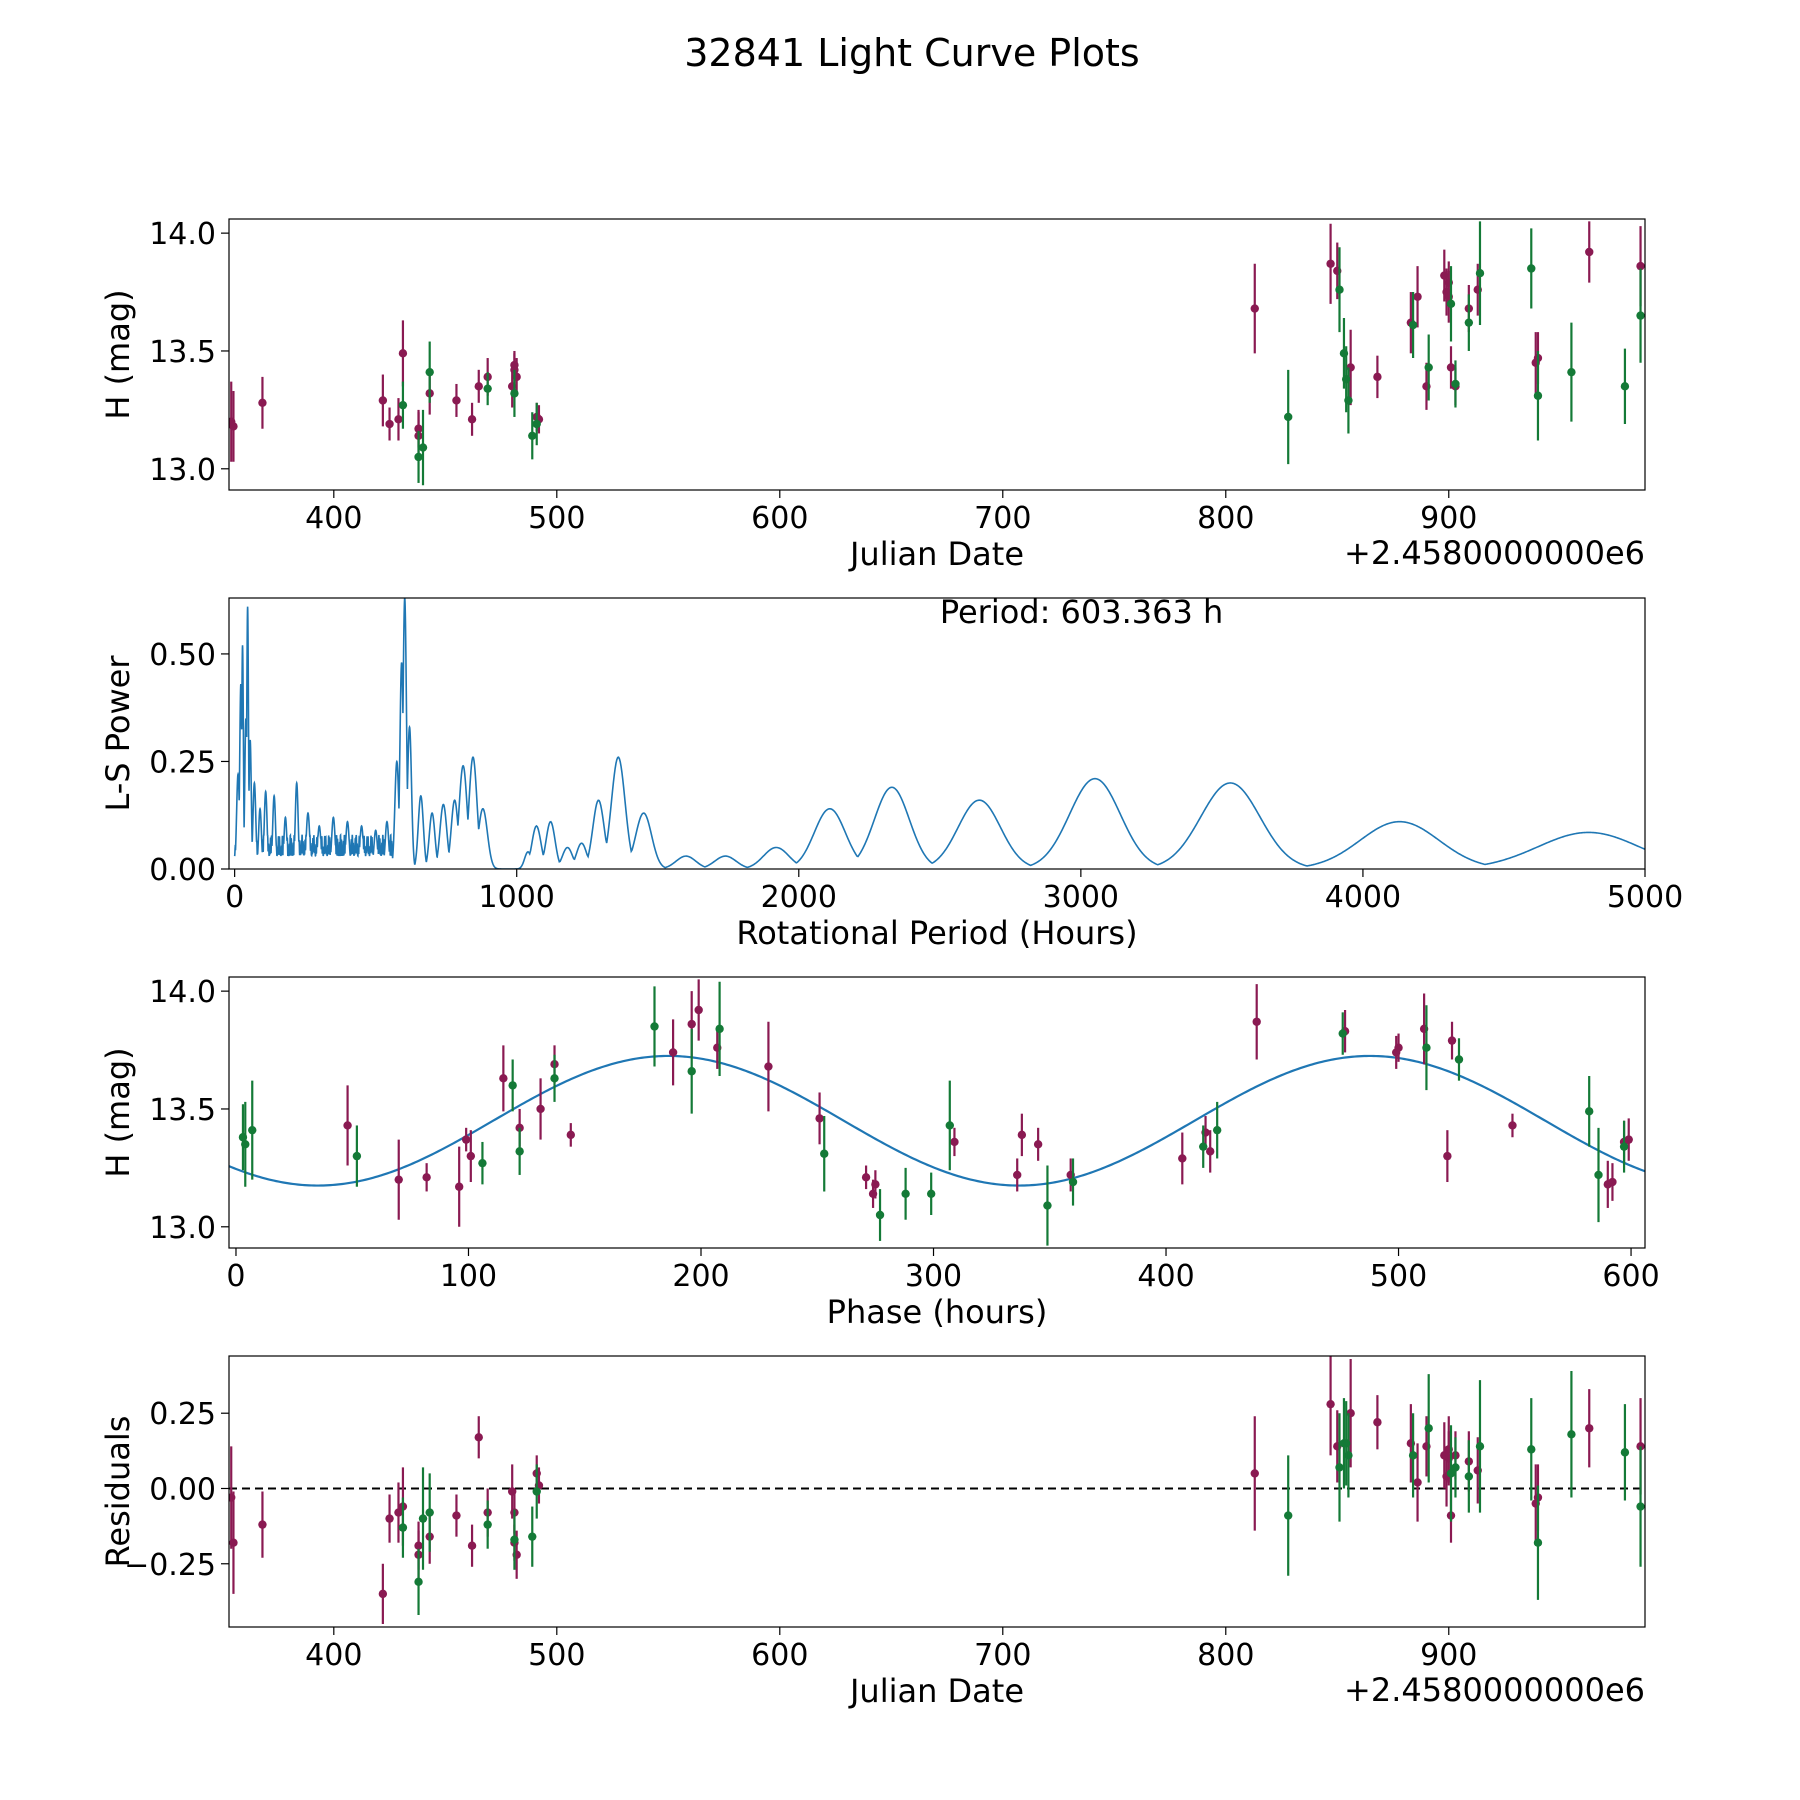 The height and width of the screenshot is (1800, 1800). I want to click on periodogram-ytick-label: 0.25, so click(182, 762).